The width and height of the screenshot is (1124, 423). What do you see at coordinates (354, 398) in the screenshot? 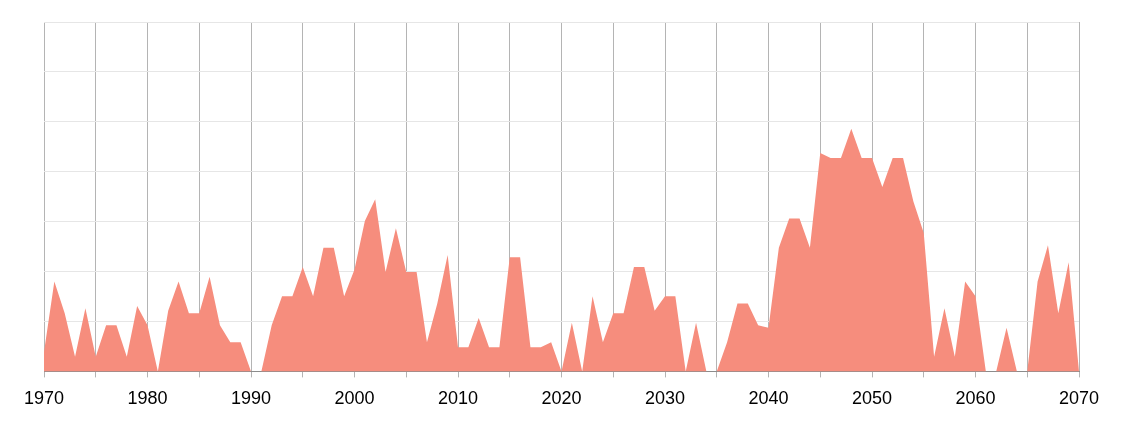
I see `x-tick-label: 2000` at bounding box center [354, 398].